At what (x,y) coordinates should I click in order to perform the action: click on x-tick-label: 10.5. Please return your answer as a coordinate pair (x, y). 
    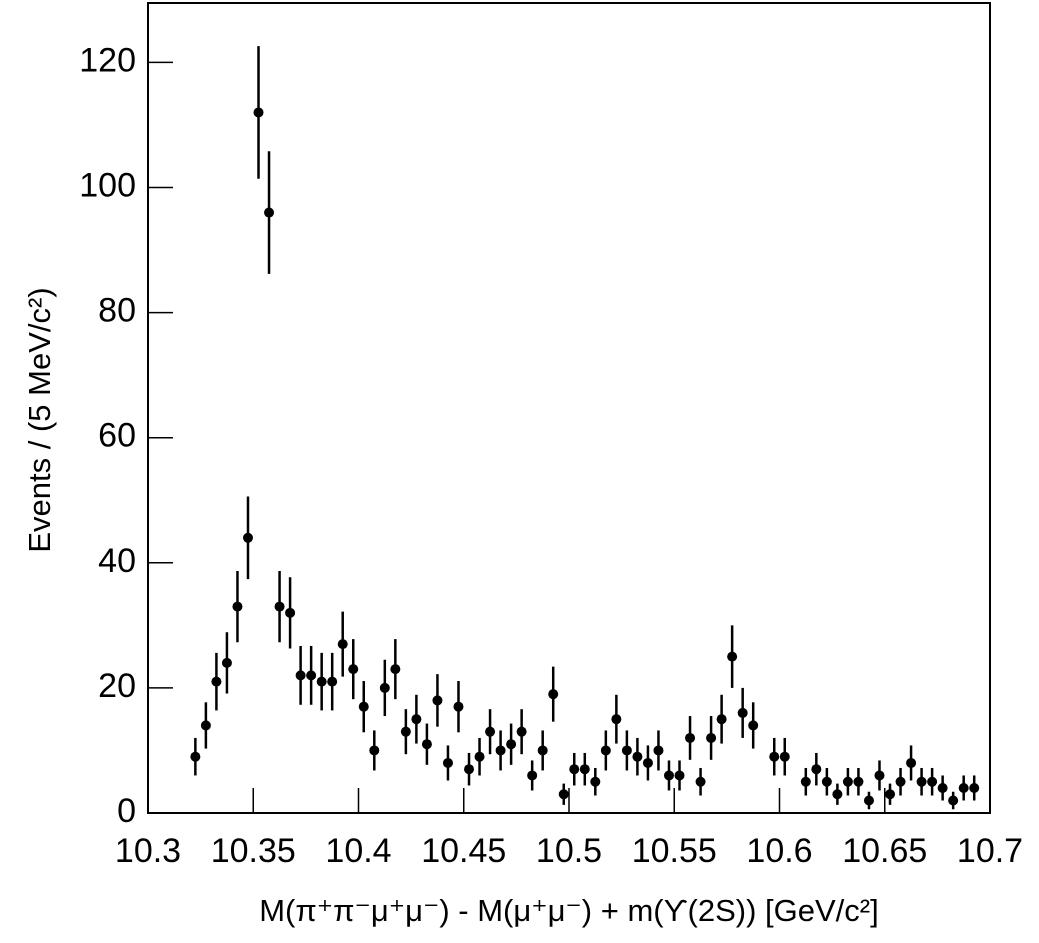
    Looking at the image, I should click on (569, 851).